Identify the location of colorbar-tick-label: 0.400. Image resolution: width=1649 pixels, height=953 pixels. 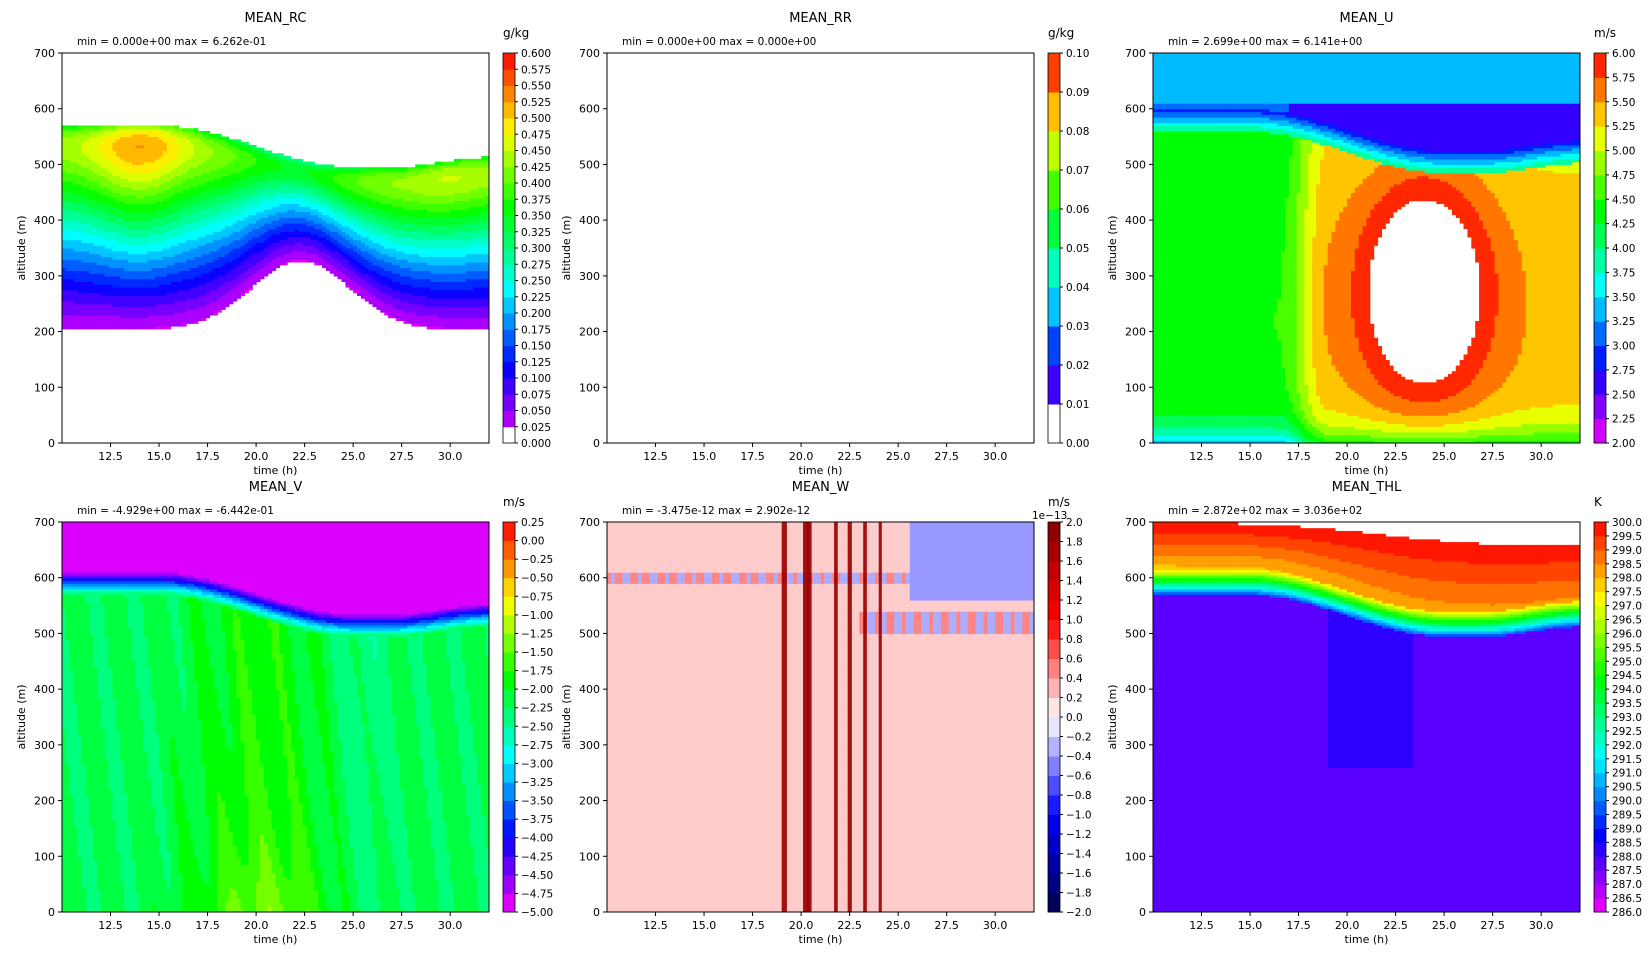
(536, 184).